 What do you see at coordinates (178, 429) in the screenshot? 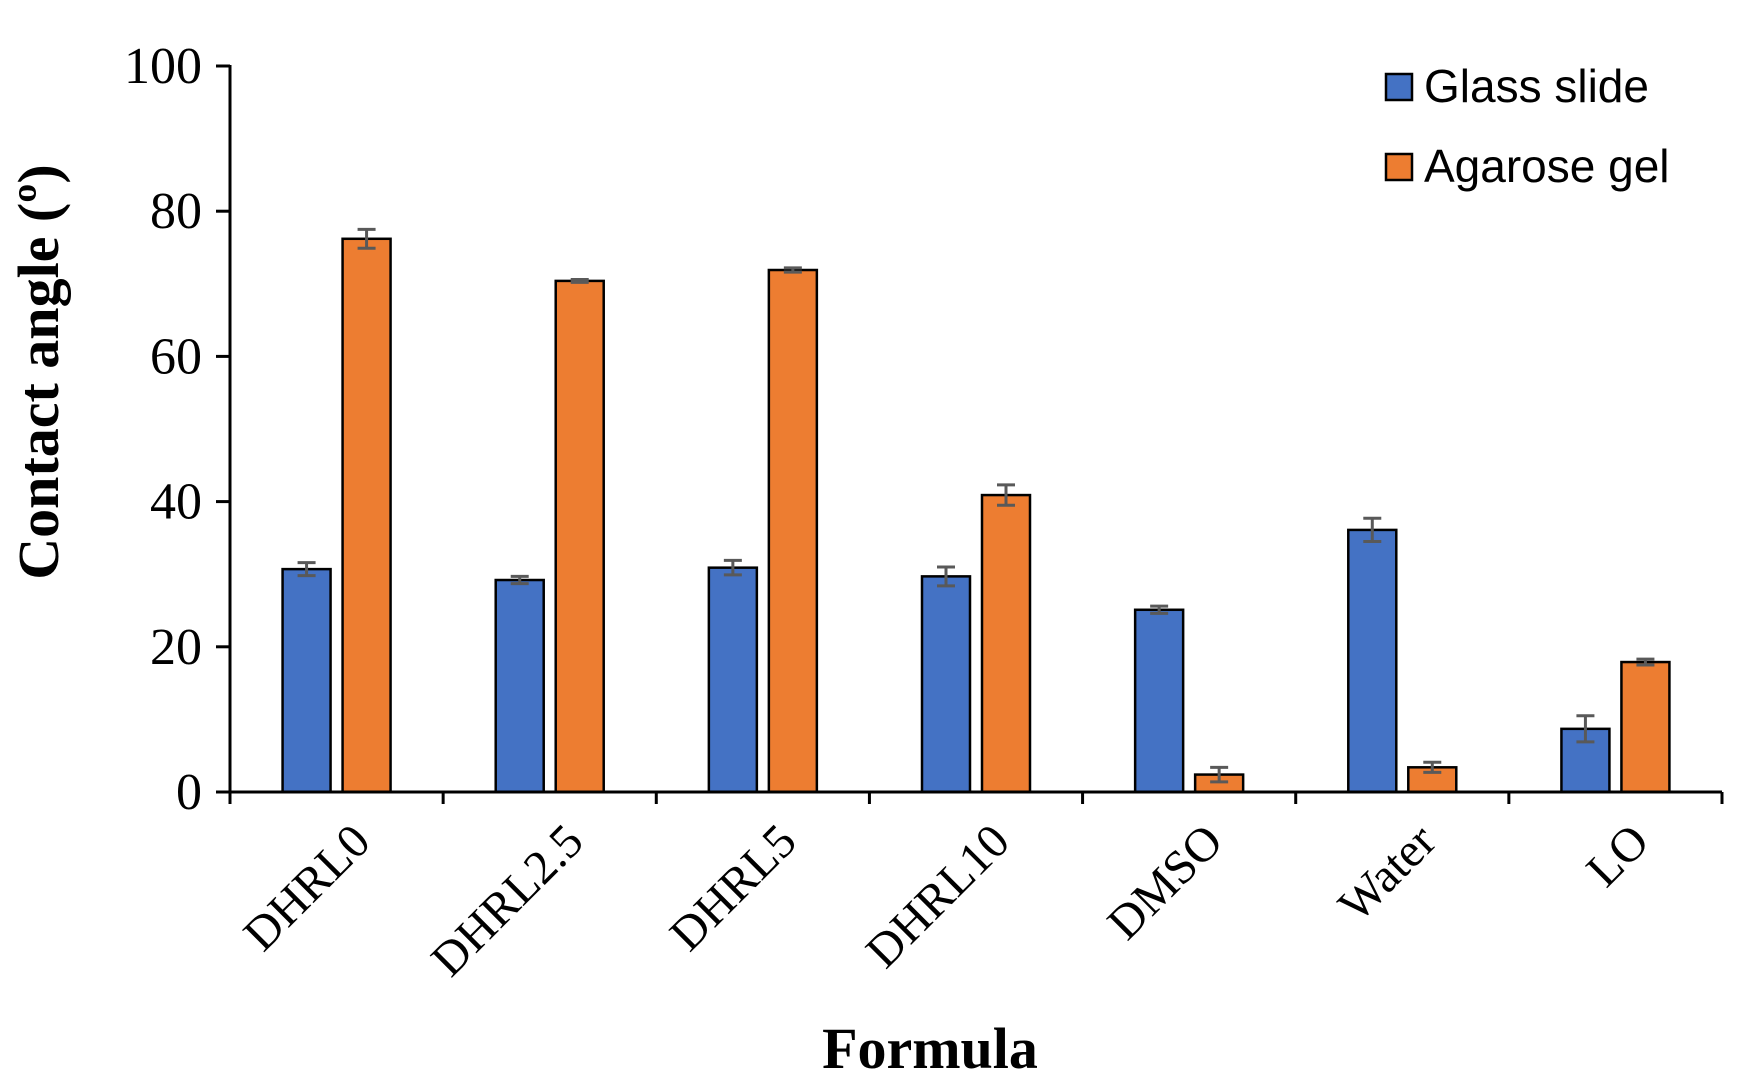
I see `y-axis: 0 20 40 60 80 100` at bounding box center [178, 429].